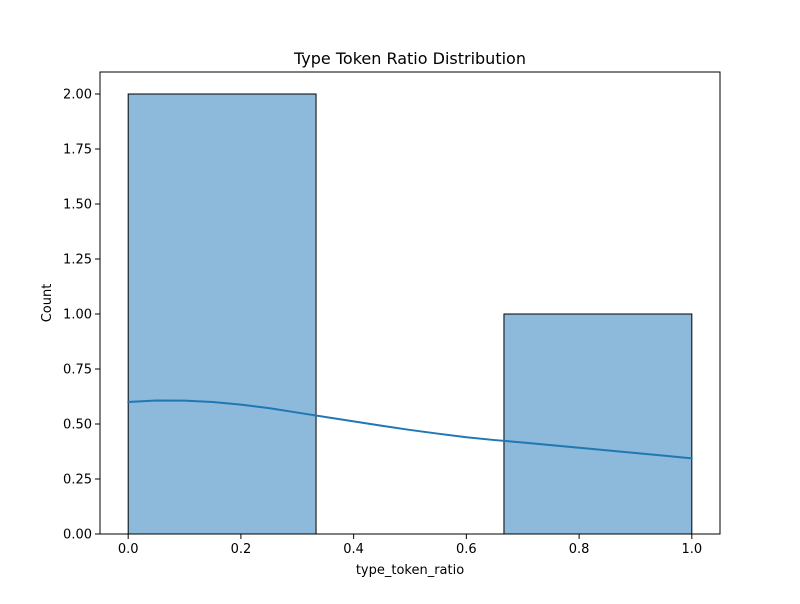  Describe the element at coordinates (691, 549) in the screenshot. I see `x-tick-label: 1.0` at that location.